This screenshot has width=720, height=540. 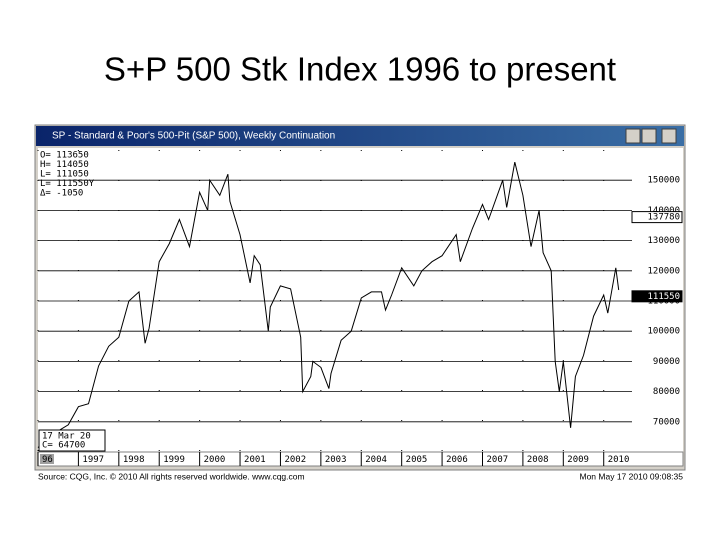 I want to click on x-tick-label: 2001, so click(x=255, y=460).